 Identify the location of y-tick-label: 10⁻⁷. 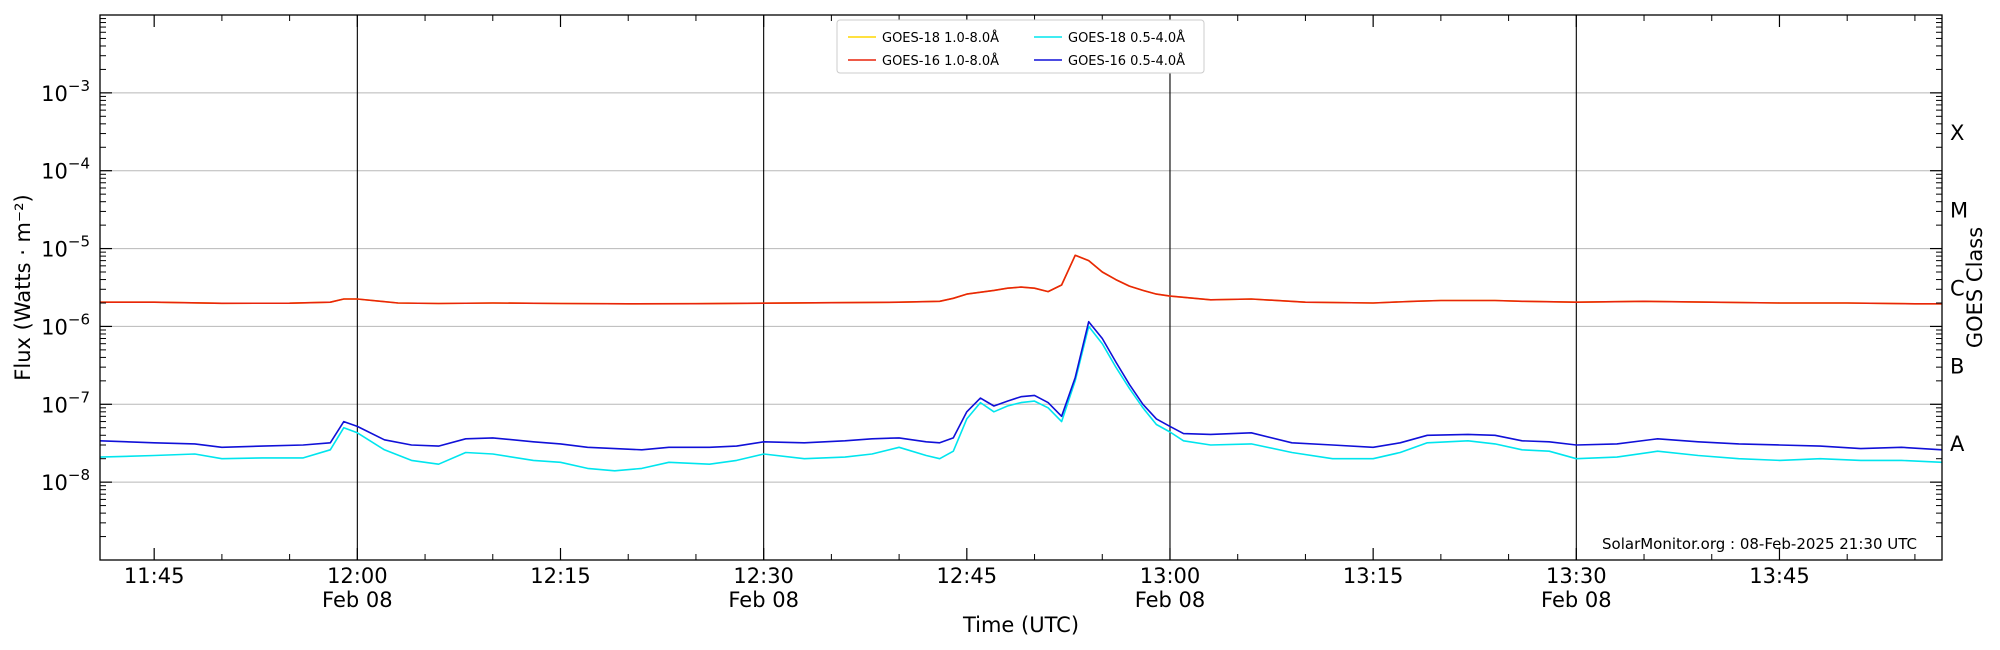
(65, 402).